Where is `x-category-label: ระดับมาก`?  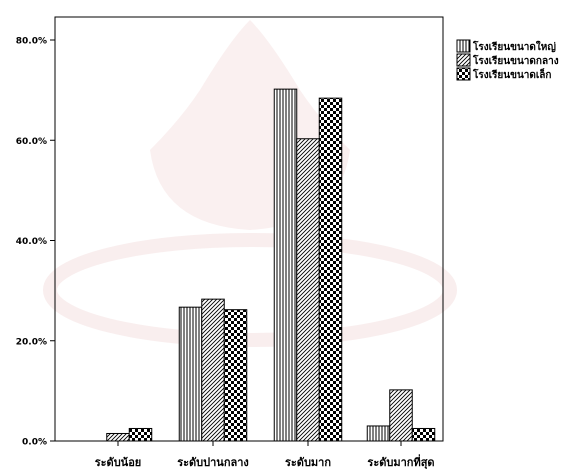
x-category-label: ระดับมาก is located at coordinates (308, 462).